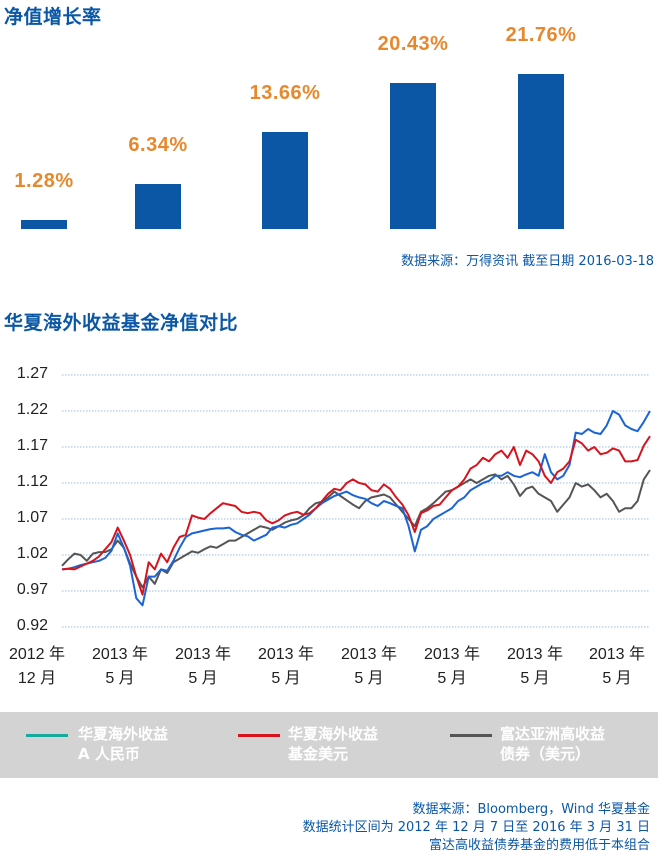 Image resolution: width=658 pixels, height=853 pixels. Describe the element at coordinates (285, 92) in the screenshot. I see `growth-bar-label: 13.66%` at that location.